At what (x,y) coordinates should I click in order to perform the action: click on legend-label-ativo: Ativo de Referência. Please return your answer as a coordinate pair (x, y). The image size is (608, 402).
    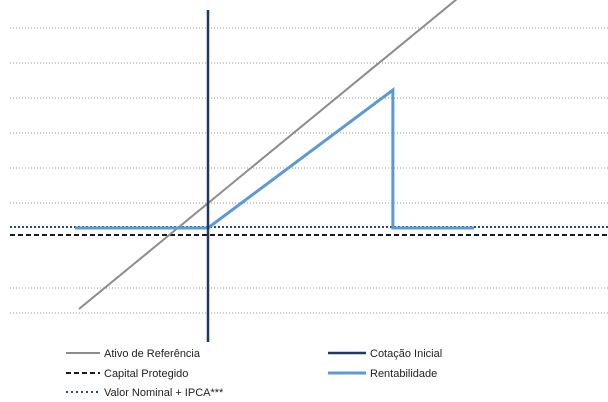
    Looking at the image, I should click on (152, 354).